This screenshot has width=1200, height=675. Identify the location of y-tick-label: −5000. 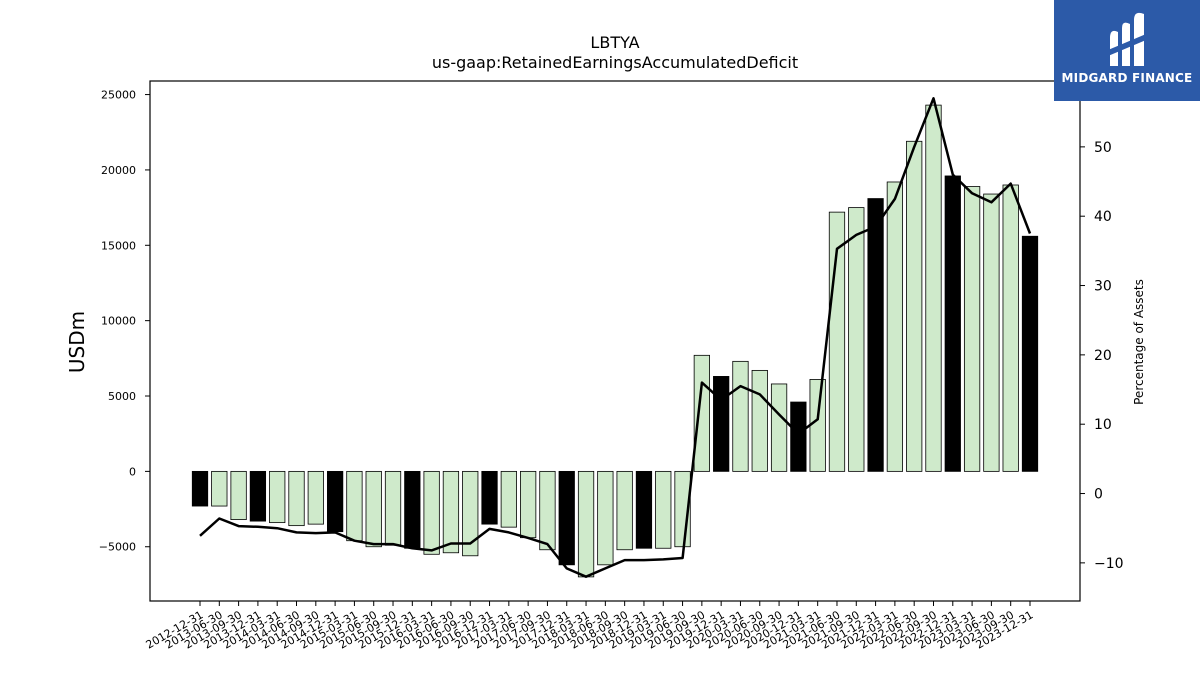
(117, 547).